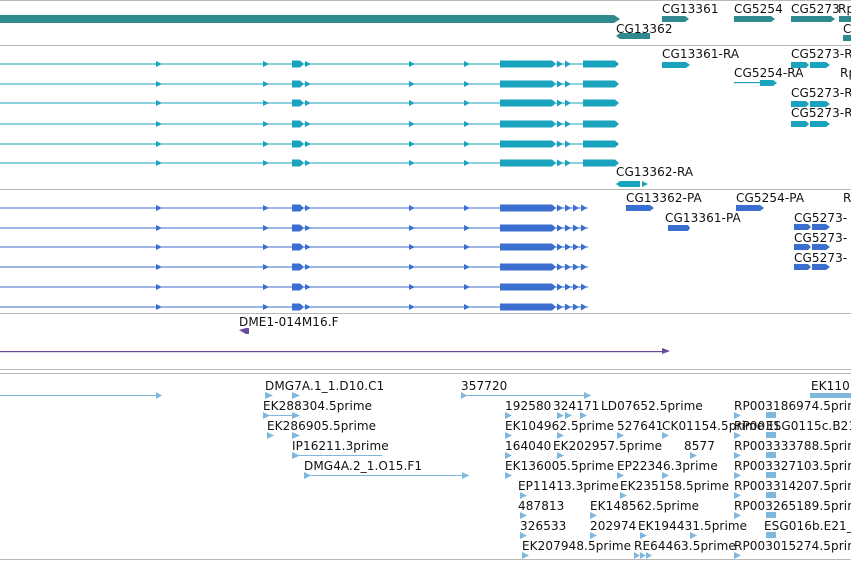 Image resolution: width=851 pixels, height=561 pixels. I want to click on cdna-label: RP003015274.5prime, so click(792, 546).